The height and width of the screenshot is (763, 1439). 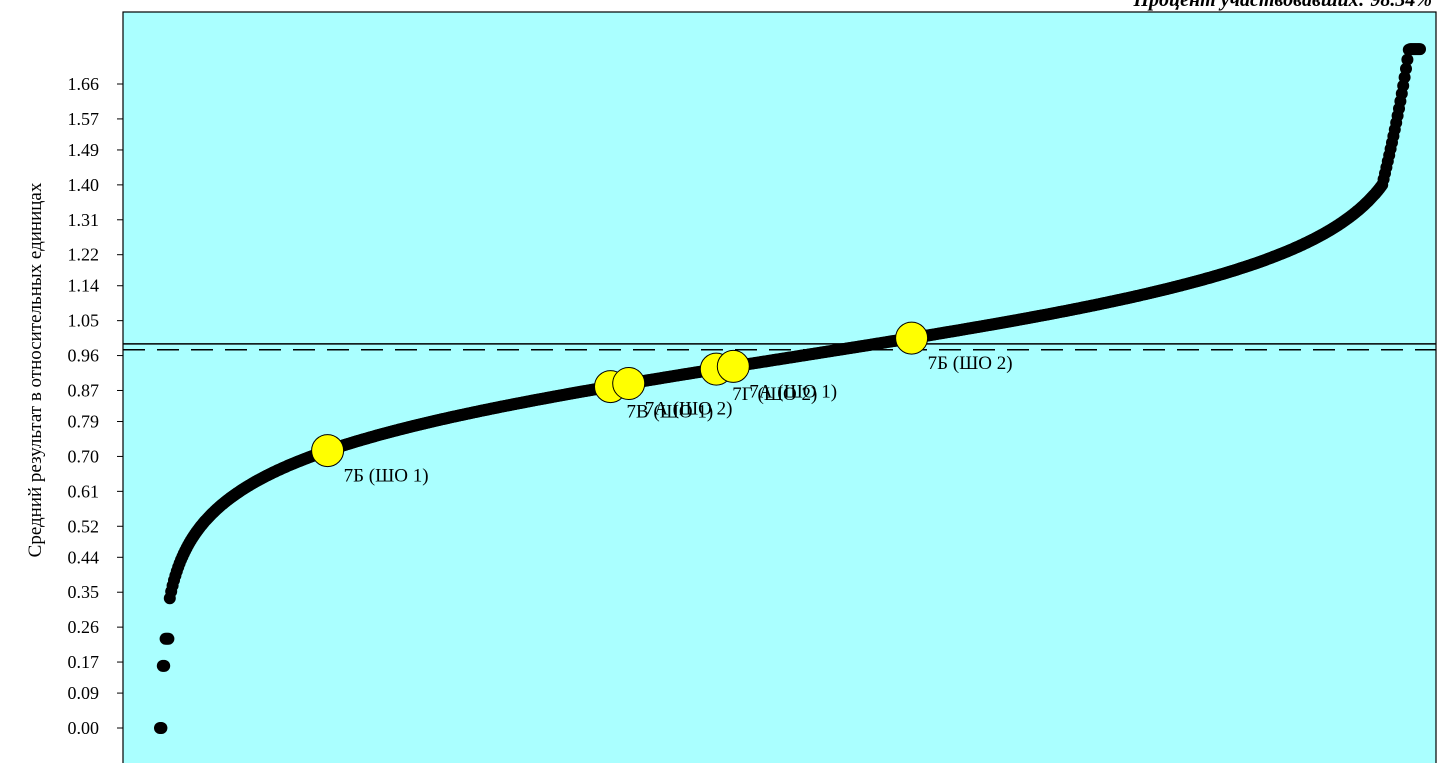 I want to click on y-tick-label: 0.87, so click(x=84, y=390).